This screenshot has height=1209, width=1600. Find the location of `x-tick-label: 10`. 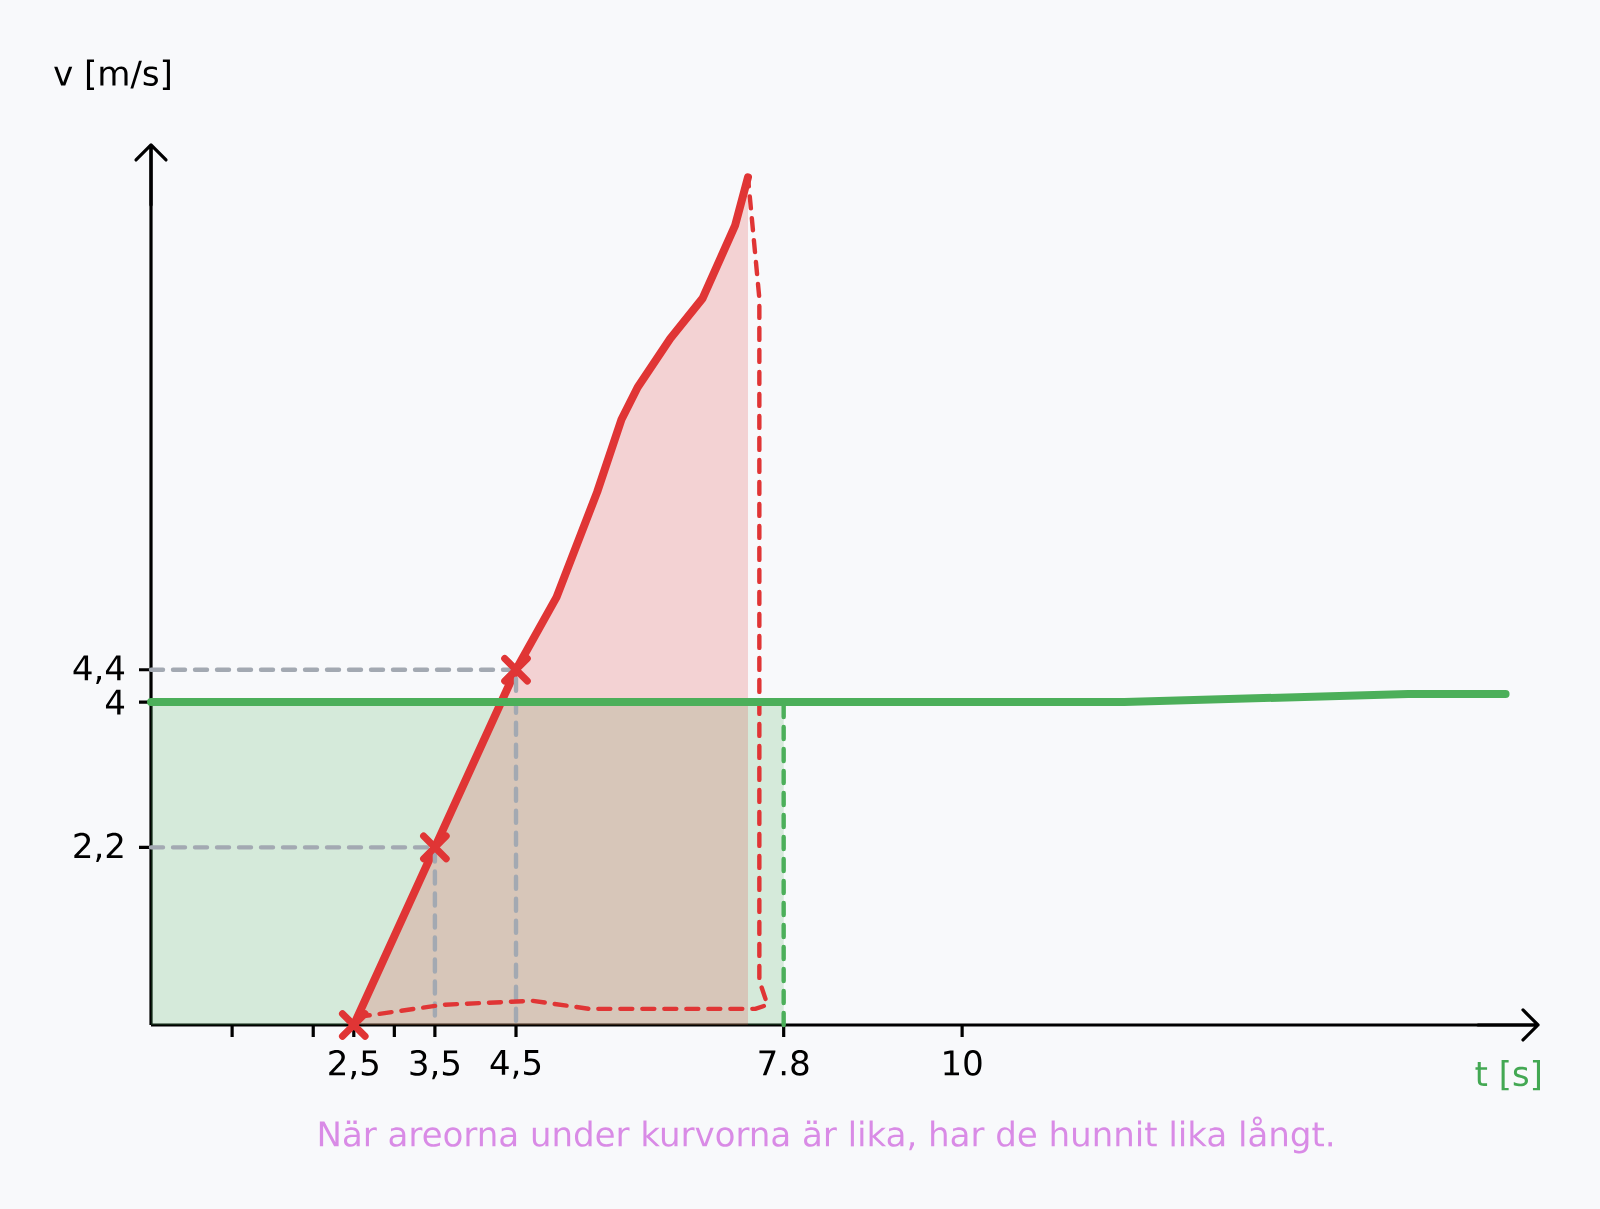

x-tick-label: 10 is located at coordinates (963, 1063).